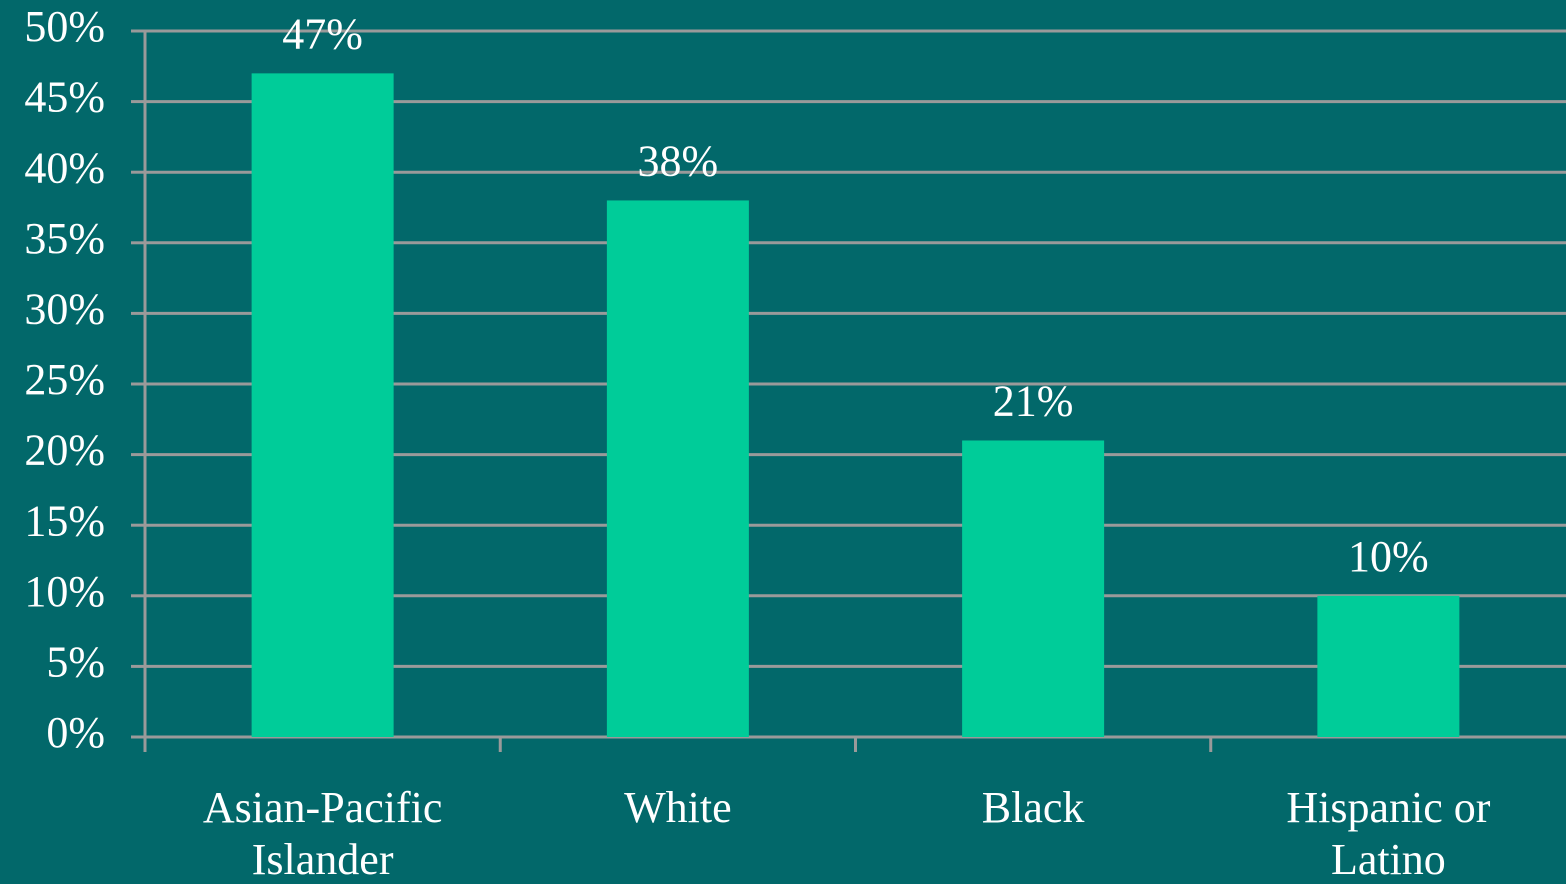 The image size is (1566, 884). I want to click on y-tick-label: 15%, so click(64, 520).